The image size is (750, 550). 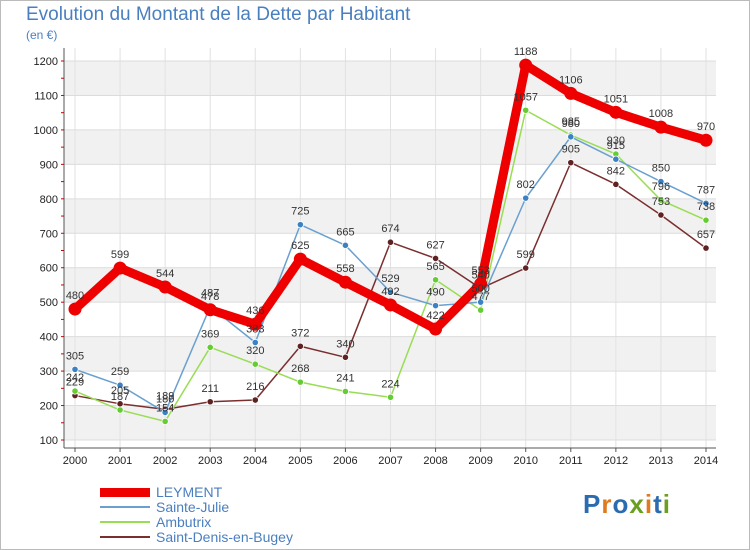 What do you see at coordinates (435, 461) in the screenshot?
I see `x-tick-label: 2008` at bounding box center [435, 461].